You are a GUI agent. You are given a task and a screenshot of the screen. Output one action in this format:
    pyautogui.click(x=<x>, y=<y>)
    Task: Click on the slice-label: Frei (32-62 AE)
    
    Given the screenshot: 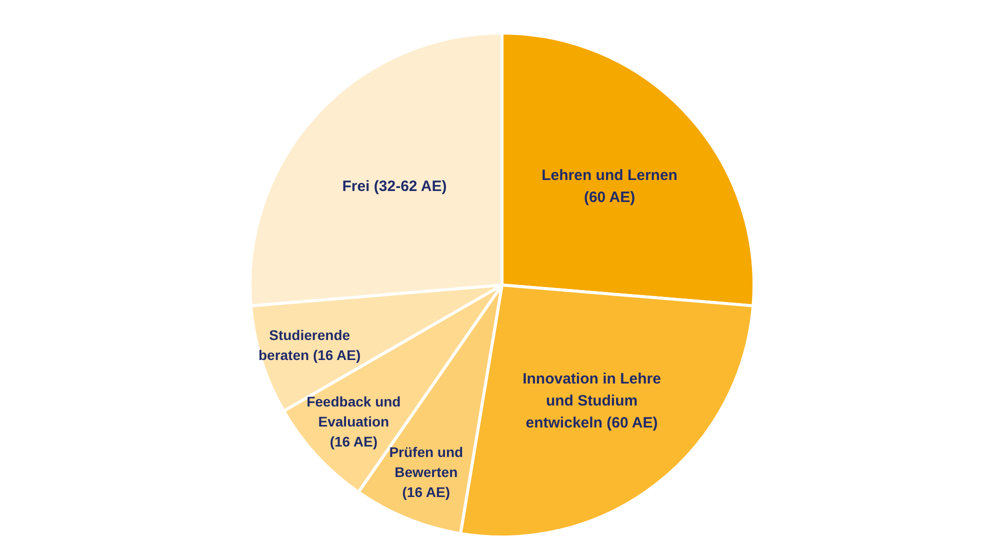 What is the action you would take?
    pyautogui.click(x=394, y=186)
    